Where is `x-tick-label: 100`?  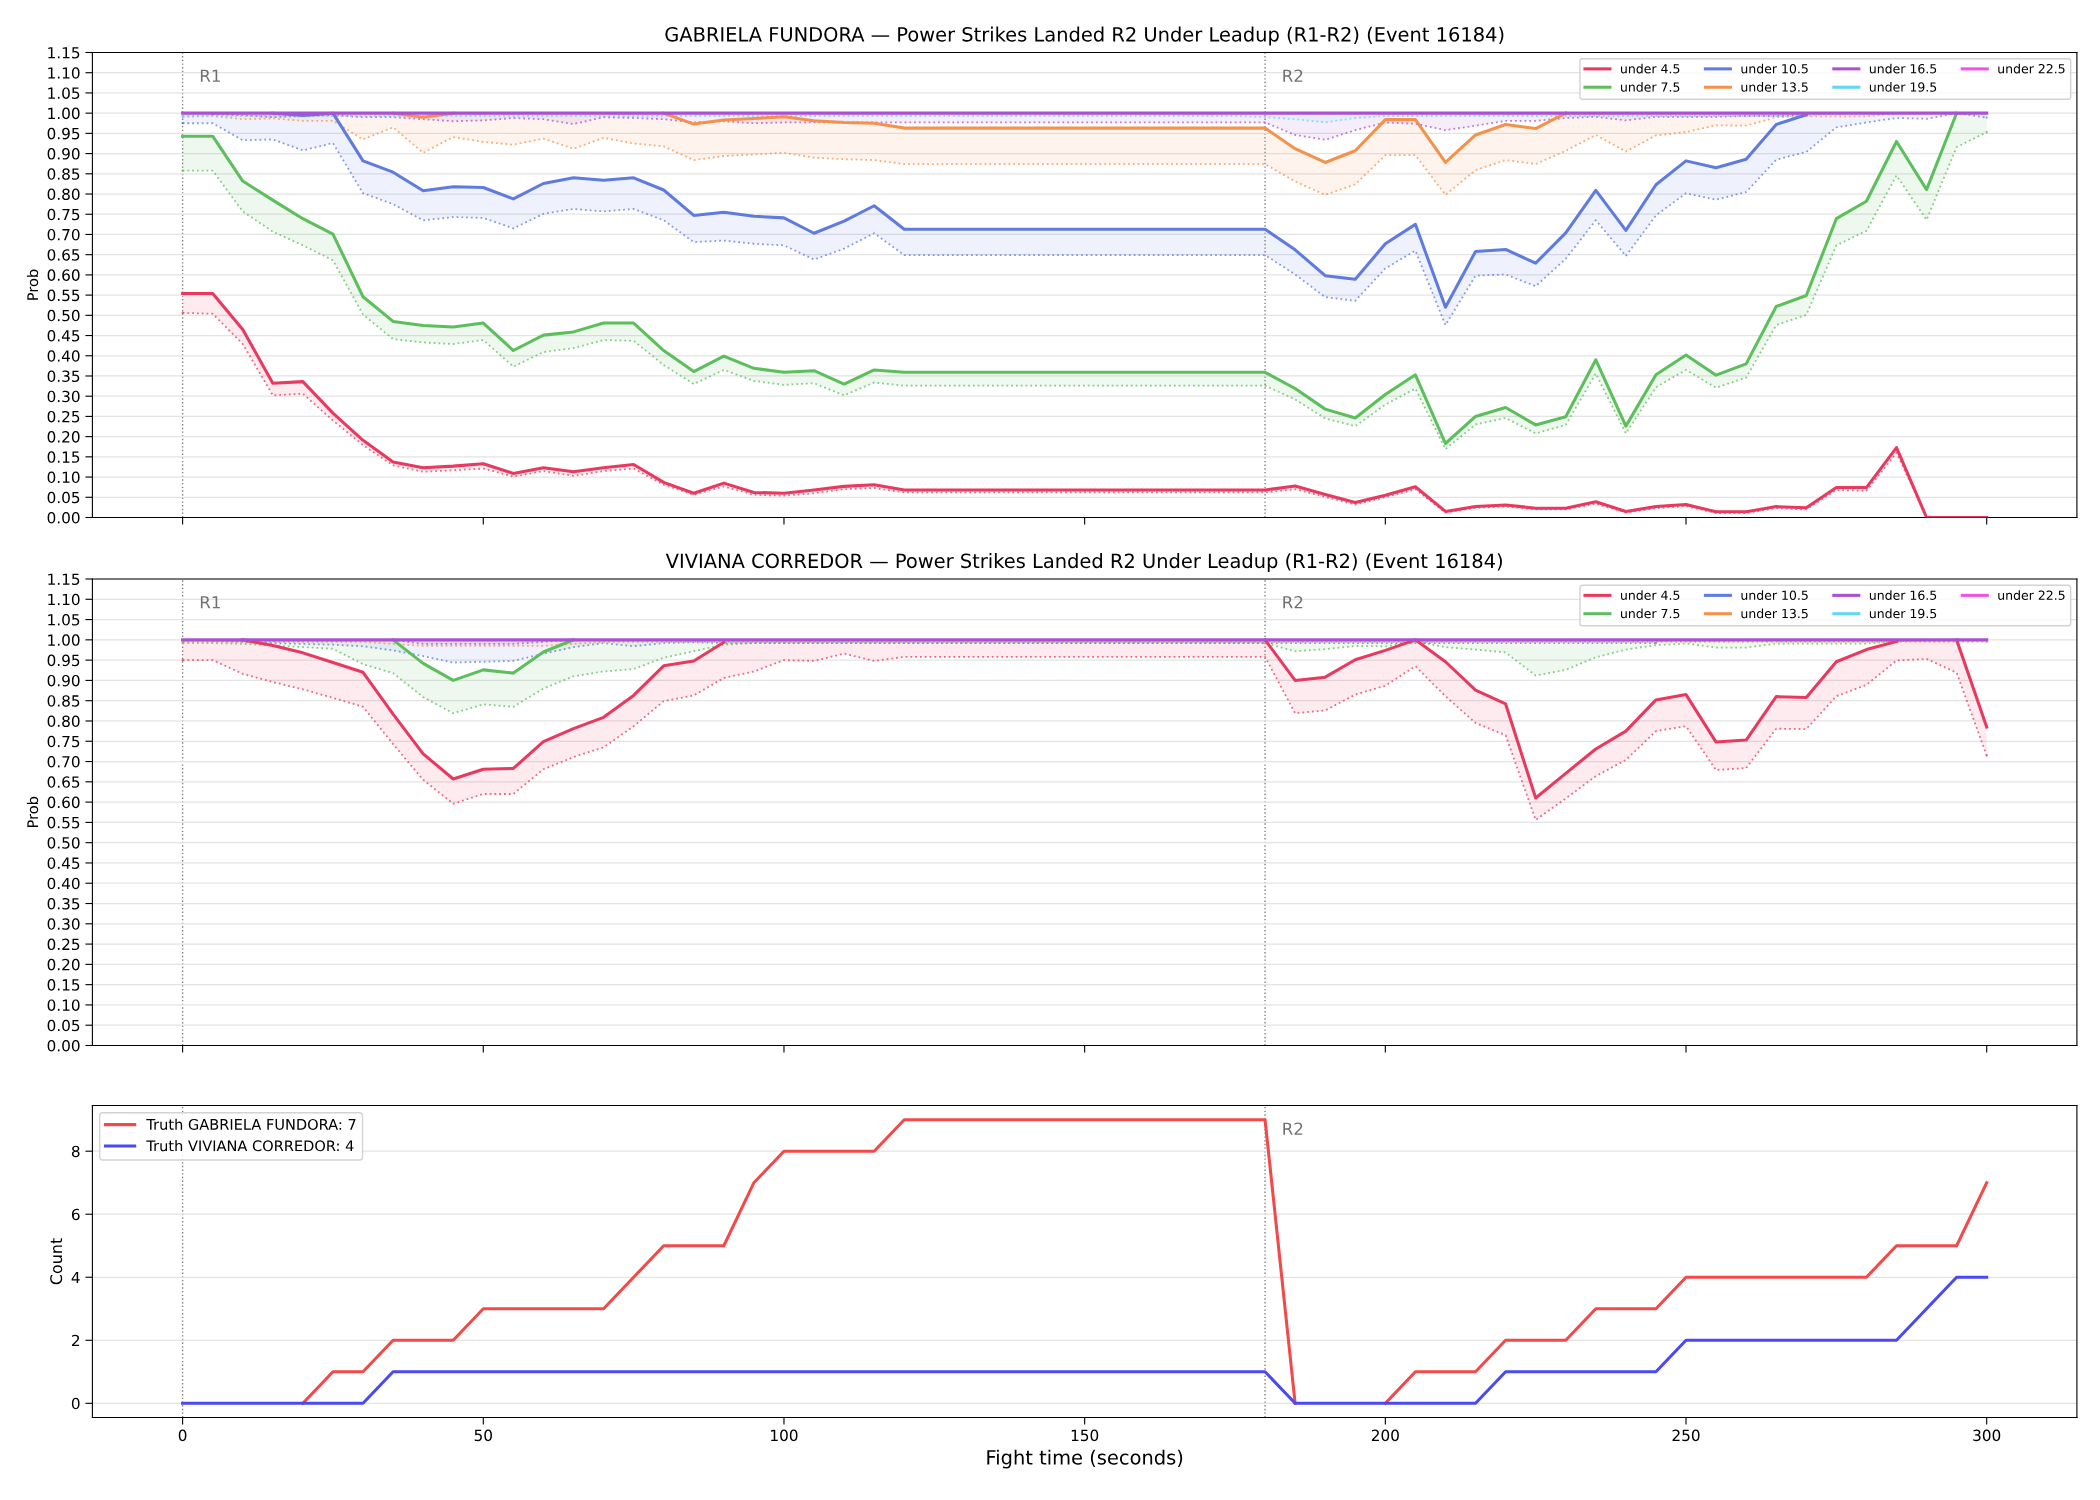
x-tick-label: 100 is located at coordinates (784, 1435).